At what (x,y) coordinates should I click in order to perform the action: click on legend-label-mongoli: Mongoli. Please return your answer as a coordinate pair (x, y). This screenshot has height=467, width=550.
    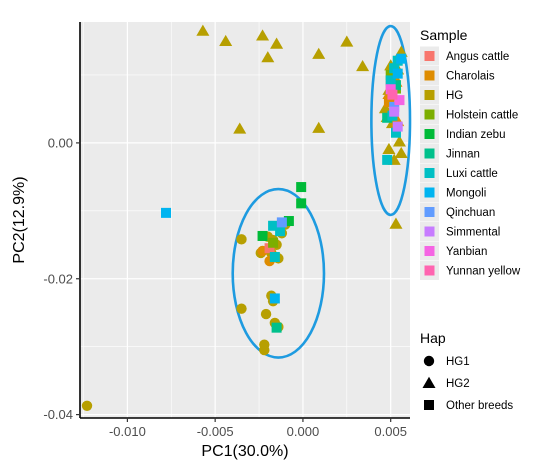
    Looking at the image, I should click on (466, 194).